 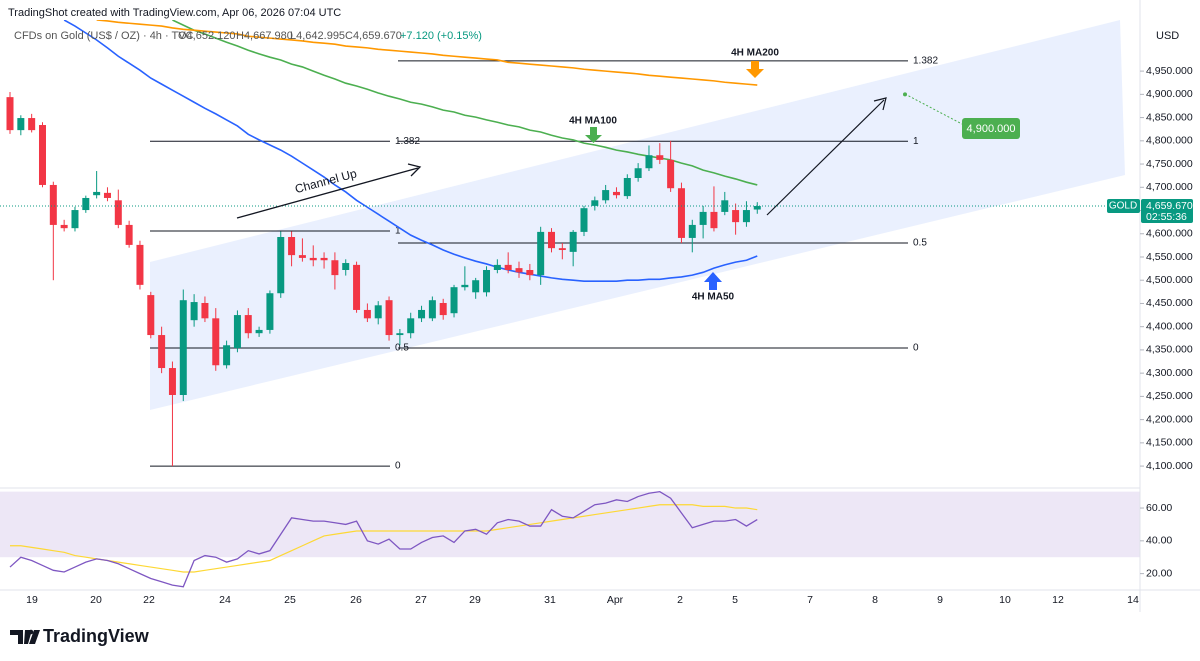 What do you see at coordinates (398, 466) in the screenshot?
I see `fib-label: 0` at bounding box center [398, 466].